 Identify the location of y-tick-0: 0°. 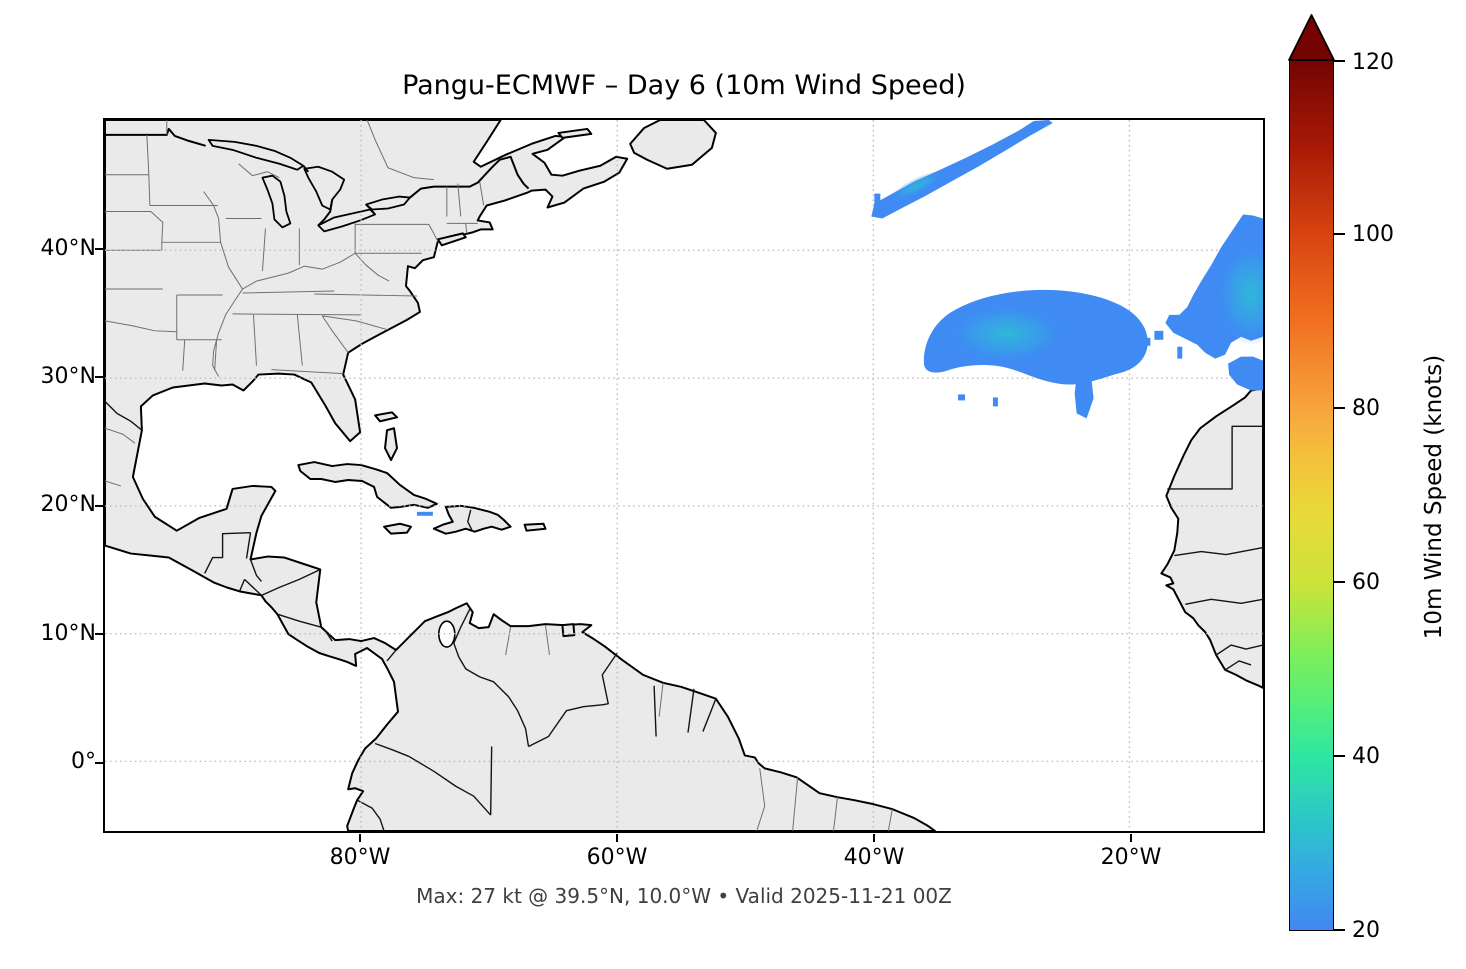
(83, 761).